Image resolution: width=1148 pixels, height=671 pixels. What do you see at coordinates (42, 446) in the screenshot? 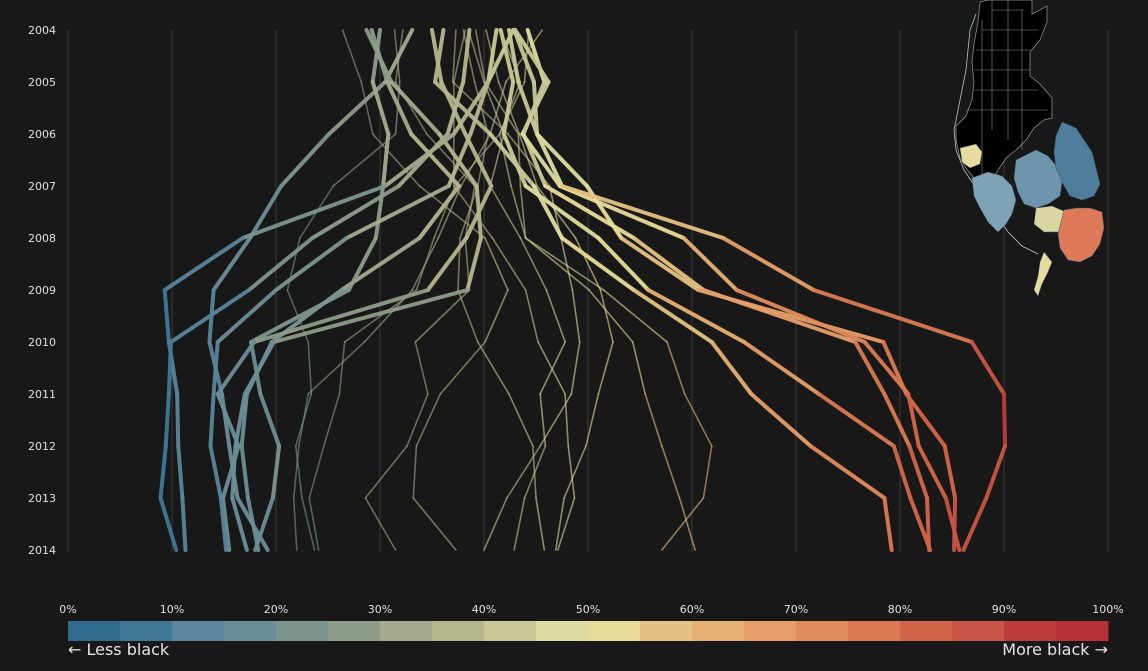
I see `year-label: 2012` at bounding box center [42, 446].